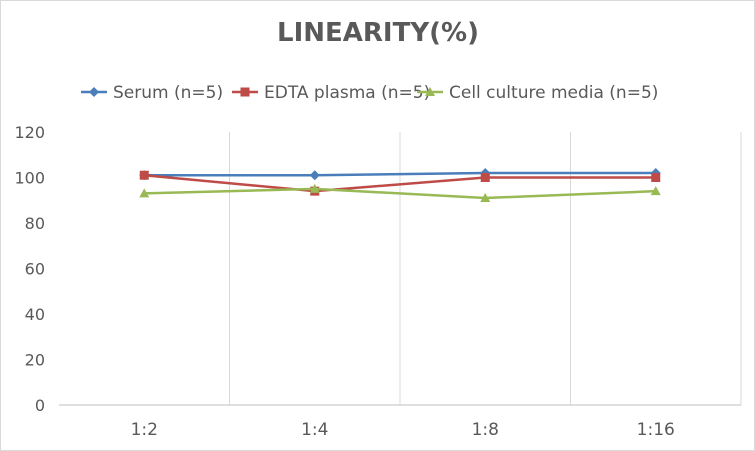 The width and height of the screenshot is (755, 451). Describe the element at coordinates (485, 430) in the screenshot. I see `x-tick-label: 1:8` at that location.